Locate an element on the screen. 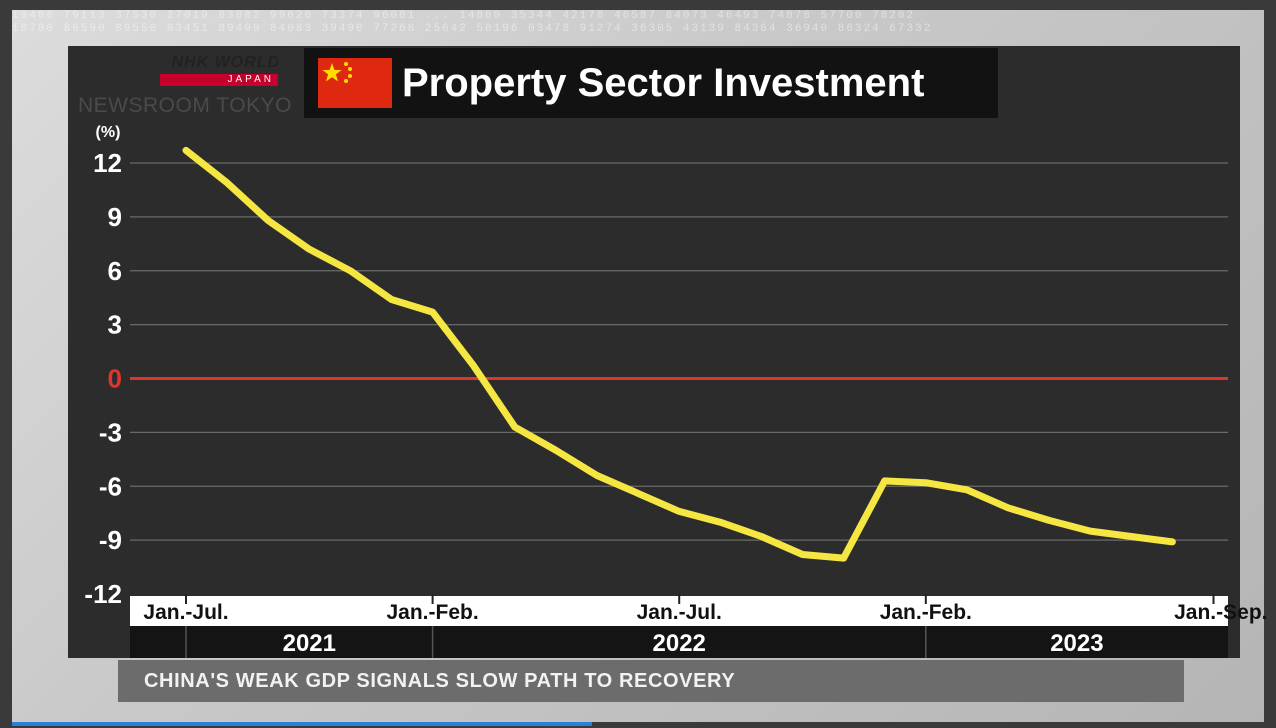 The image size is (1276, 728). chart-title: Property Sector Investment is located at coordinates (663, 83).